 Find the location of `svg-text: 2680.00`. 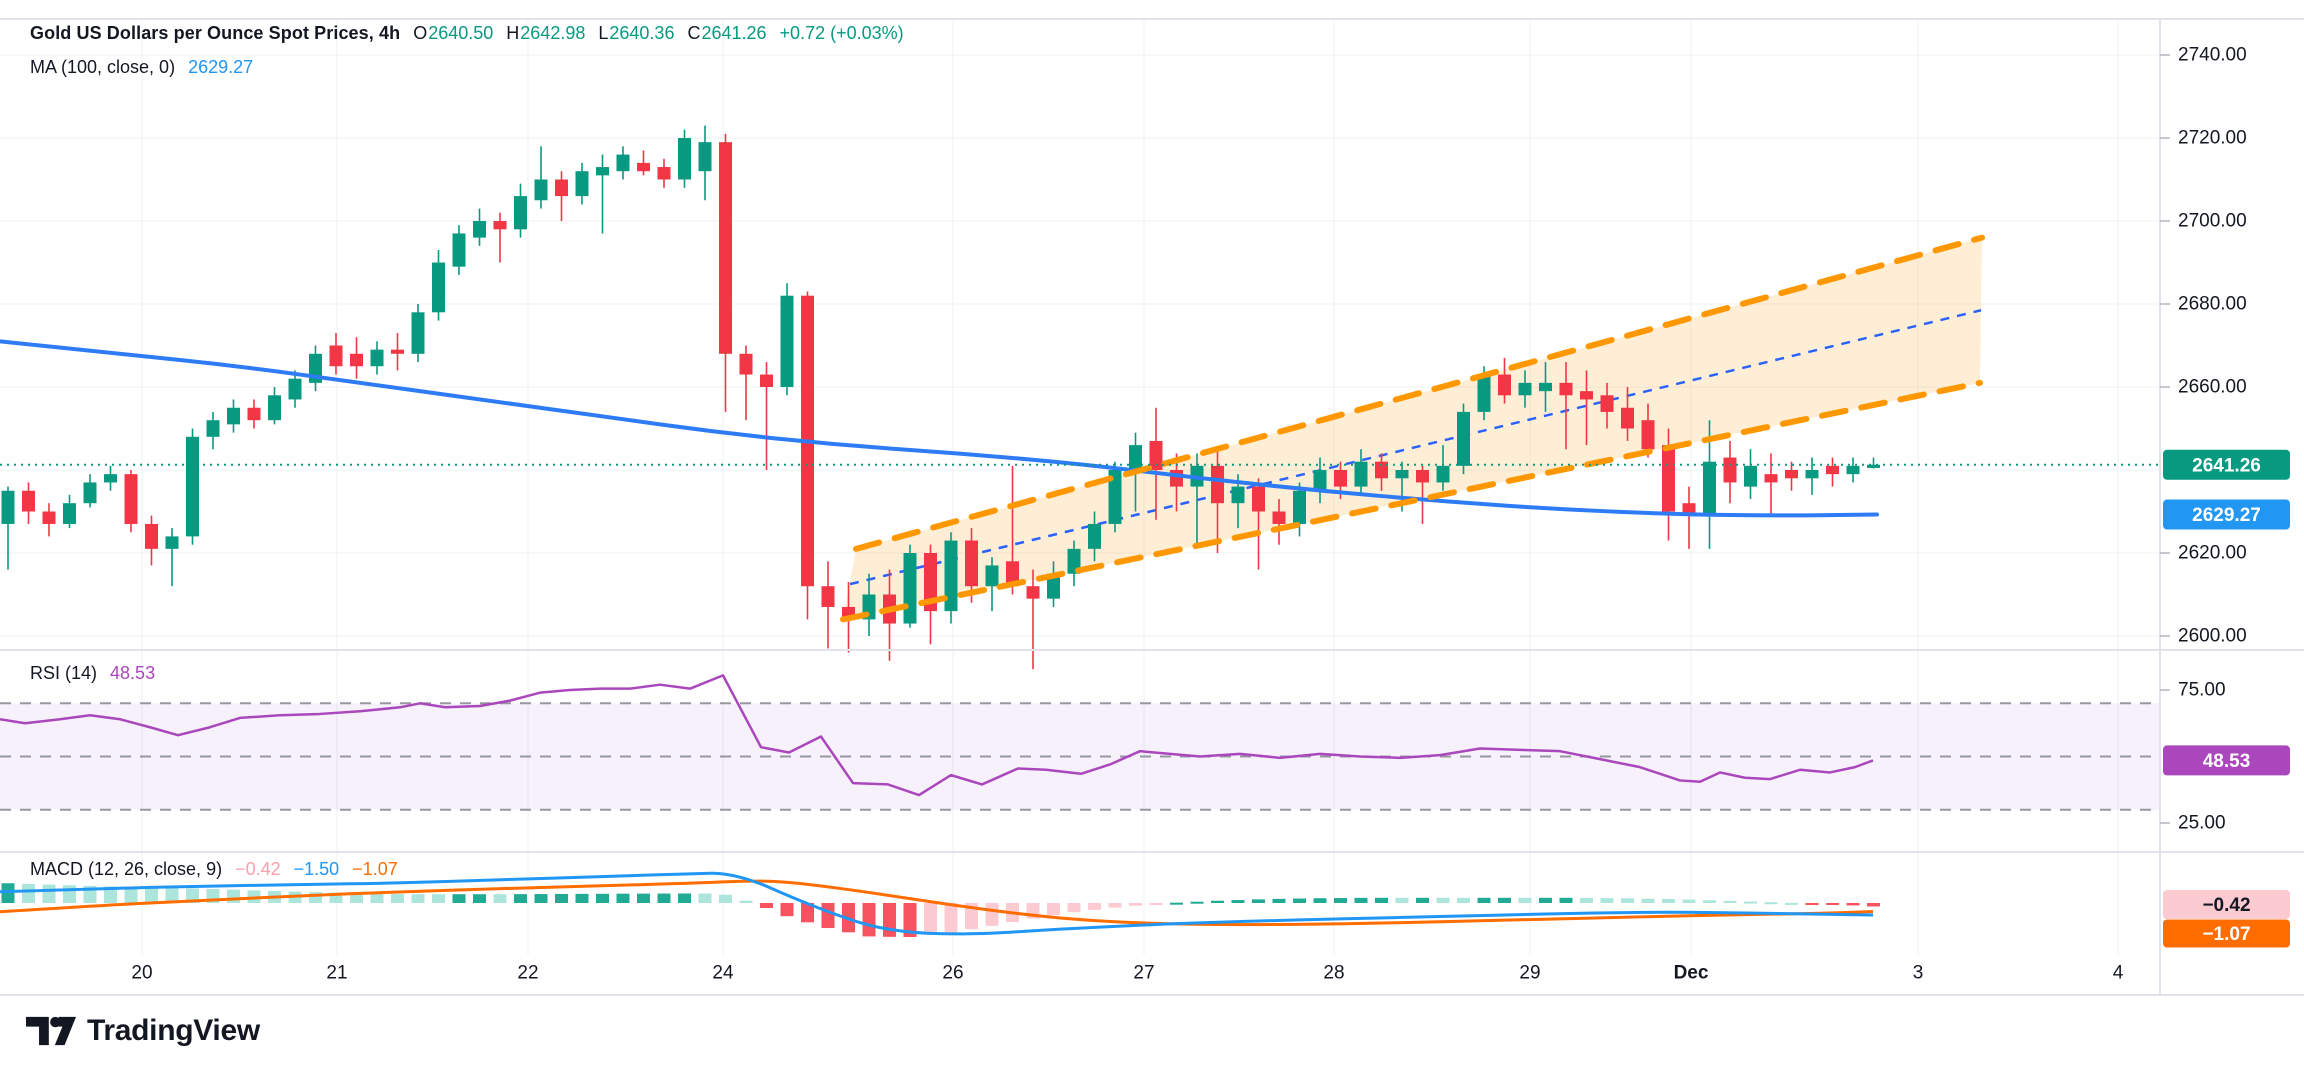

svg-text: 2680.00 is located at coordinates (2212, 304).